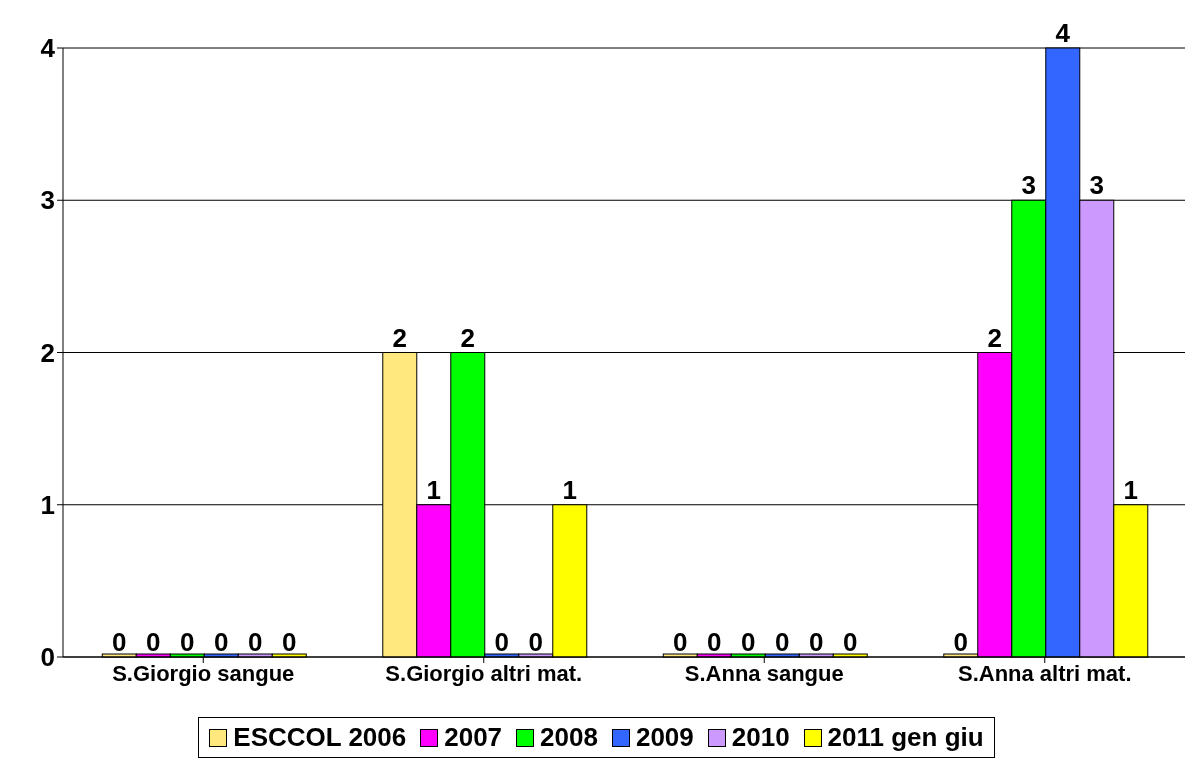  Describe the element at coordinates (764, 673) in the screenshot. I see `x-tick-label: S.Anna sangue` at that location.